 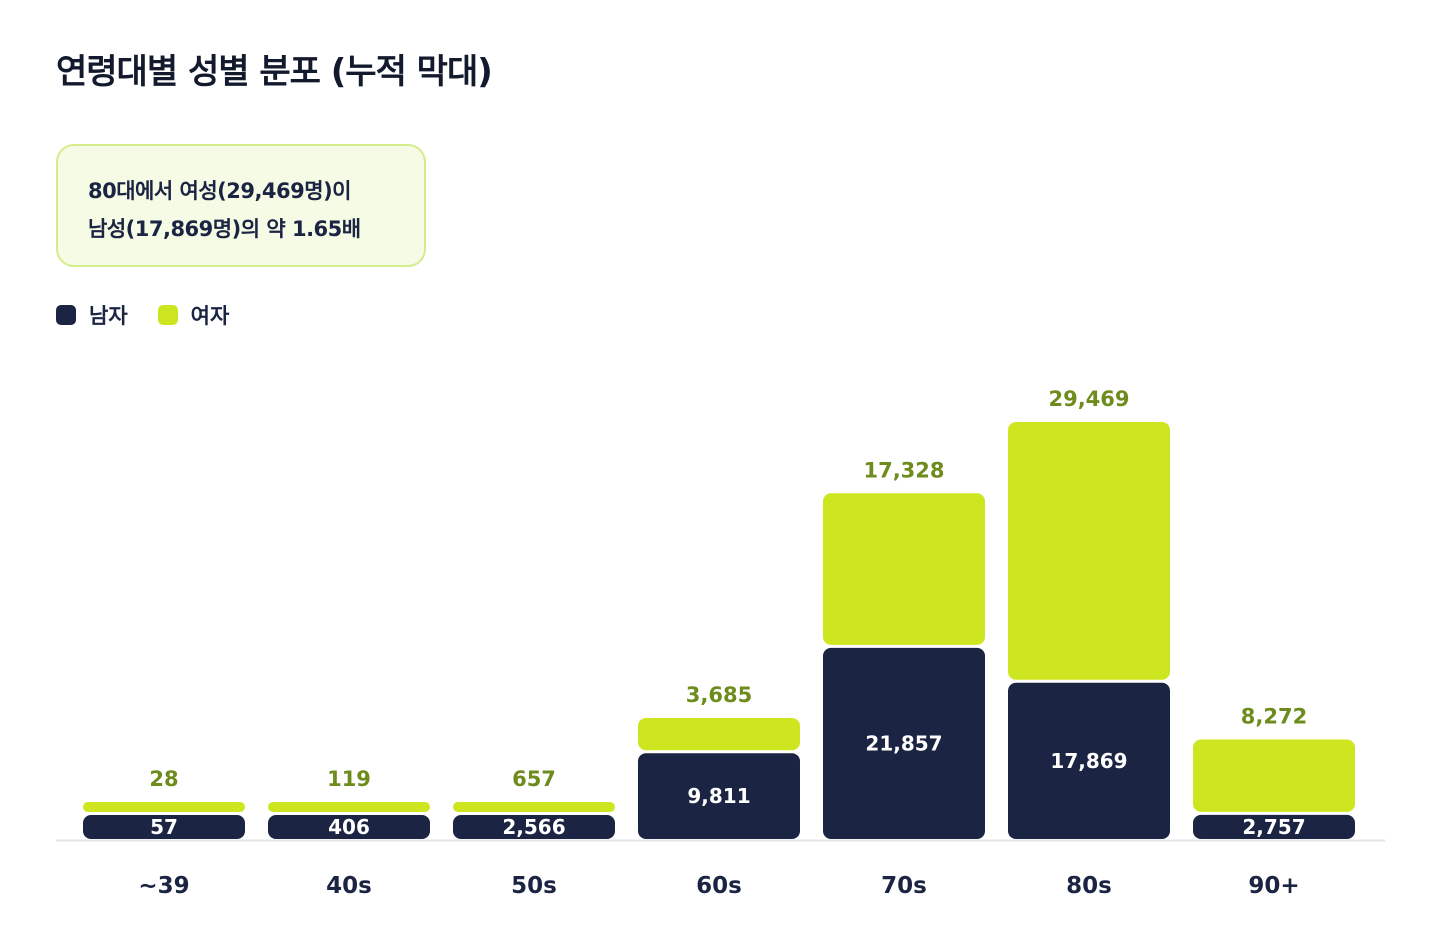 What do you see at coordinates (534, 779) in the screenshot?
I see `label-female-2: 657` at bounding box center [534, 779].